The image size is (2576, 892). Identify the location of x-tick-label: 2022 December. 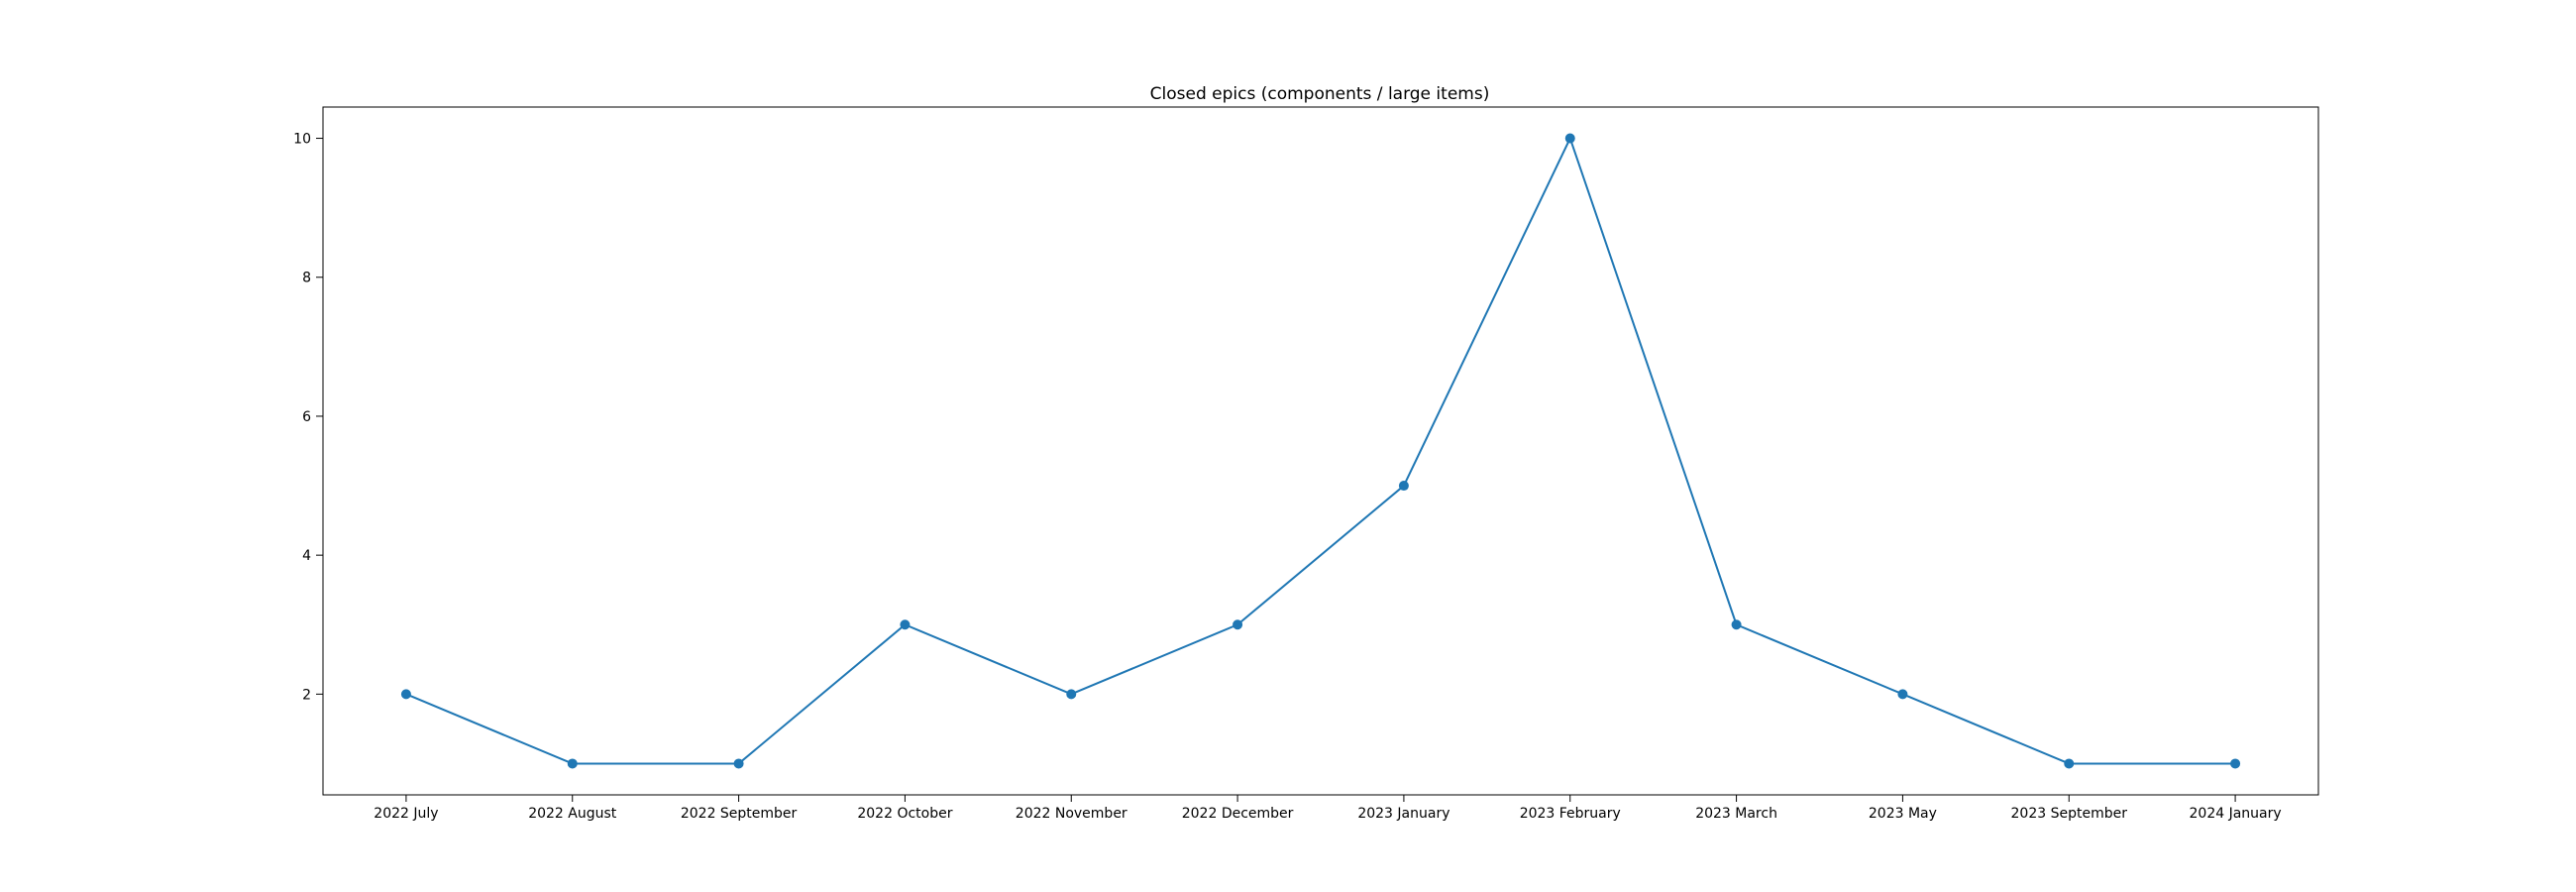
(1238, 814).